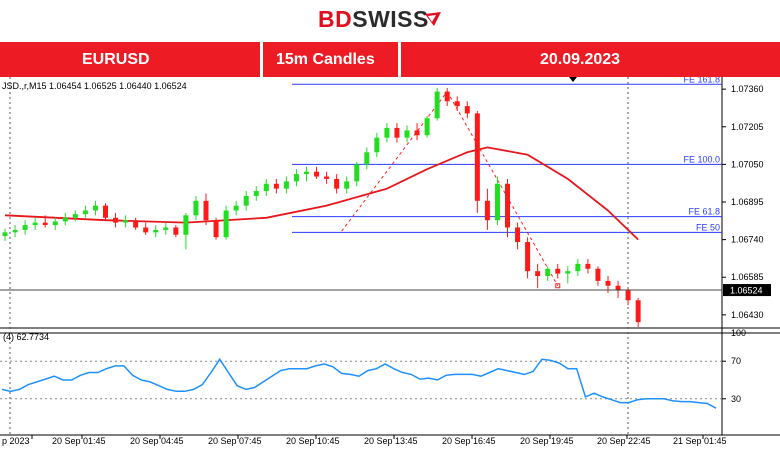  What do you see at coordinates (701, 159) in the screenshot?
I see `fibo-level-label: FE 100.0` at bounding box center [701, 159].